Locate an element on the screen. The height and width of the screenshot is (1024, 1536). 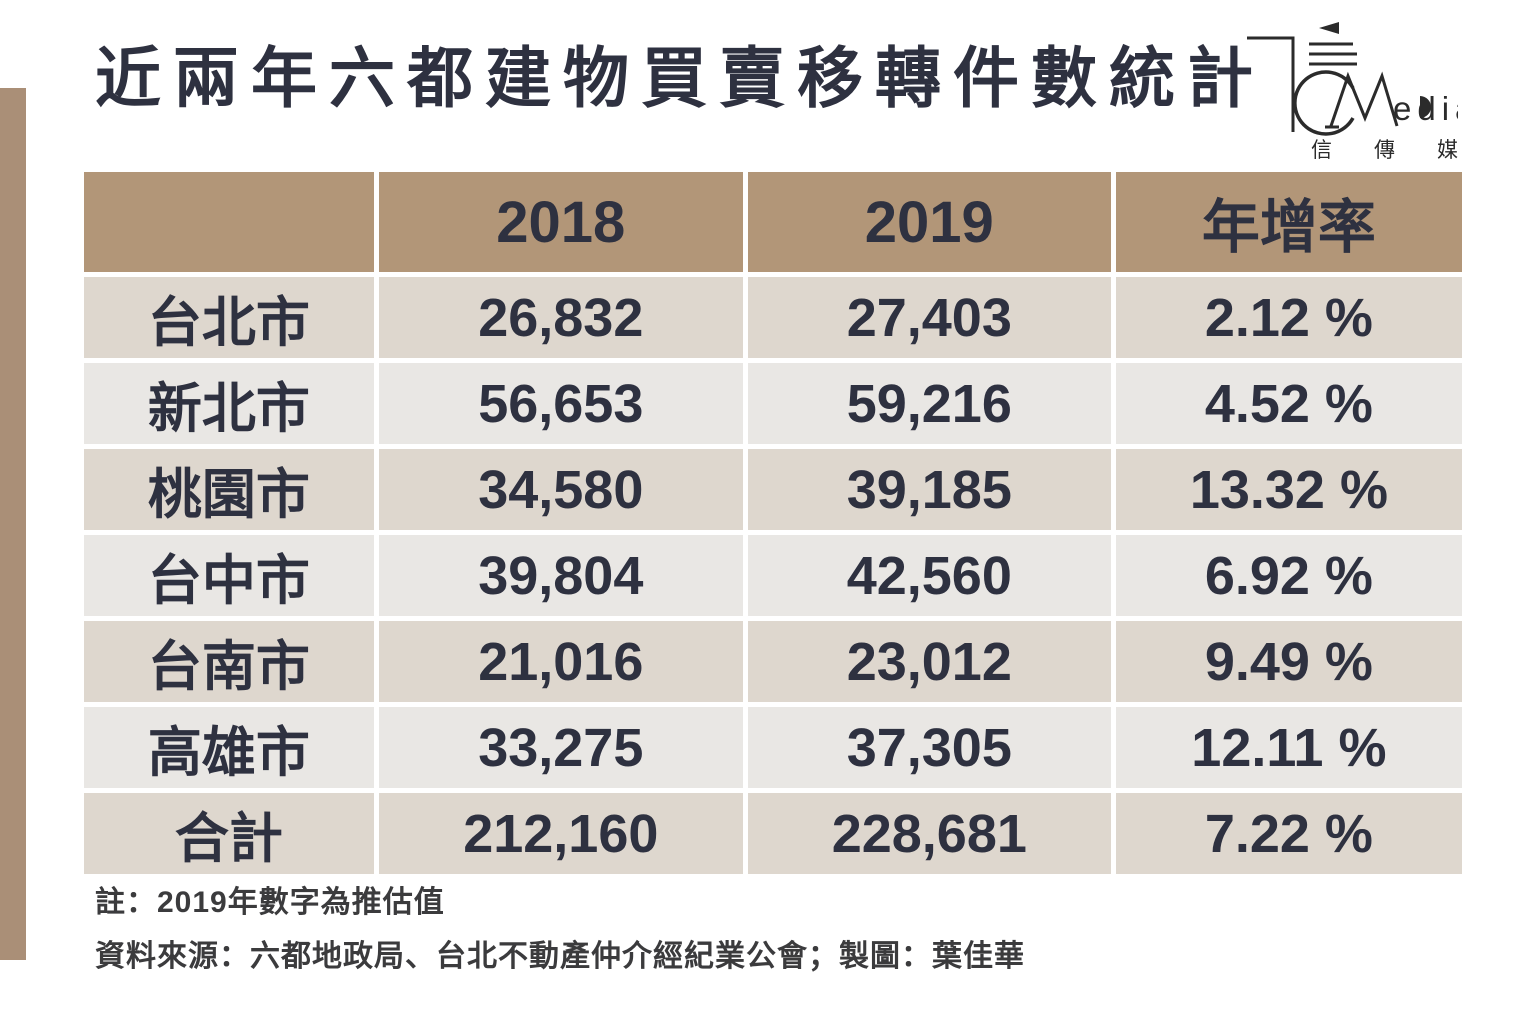
cmedia-logo: edia 信傳媒 is located at coordinates (1353, 89).